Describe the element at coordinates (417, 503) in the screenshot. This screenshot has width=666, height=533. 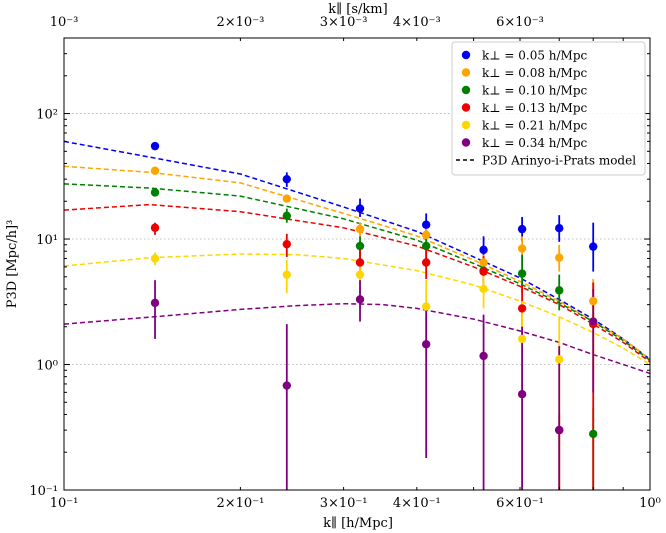
I see `x-tick-label: 4×10⁻¹` at that location.